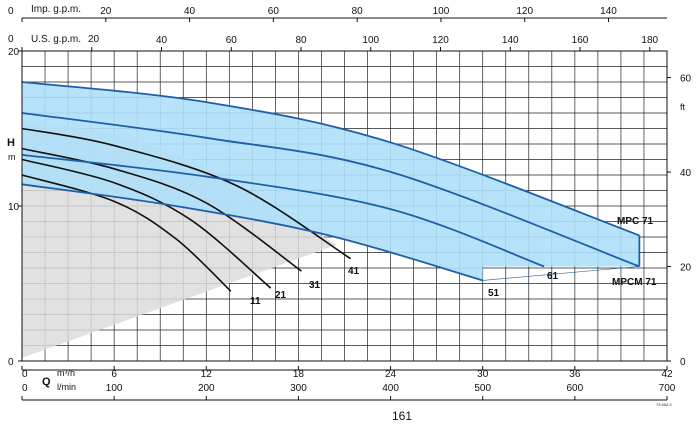  I want to click on lmin-tick-label: 400, so click(390, 388).